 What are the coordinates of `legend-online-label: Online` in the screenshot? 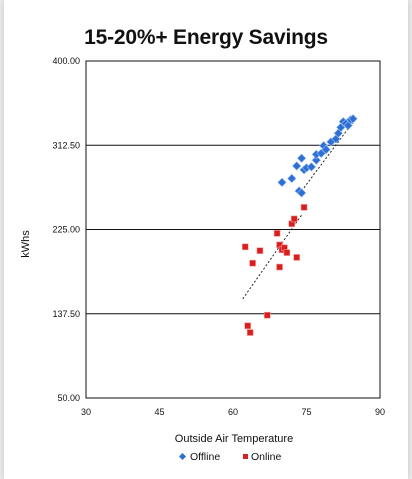 It's located at (266, 457).